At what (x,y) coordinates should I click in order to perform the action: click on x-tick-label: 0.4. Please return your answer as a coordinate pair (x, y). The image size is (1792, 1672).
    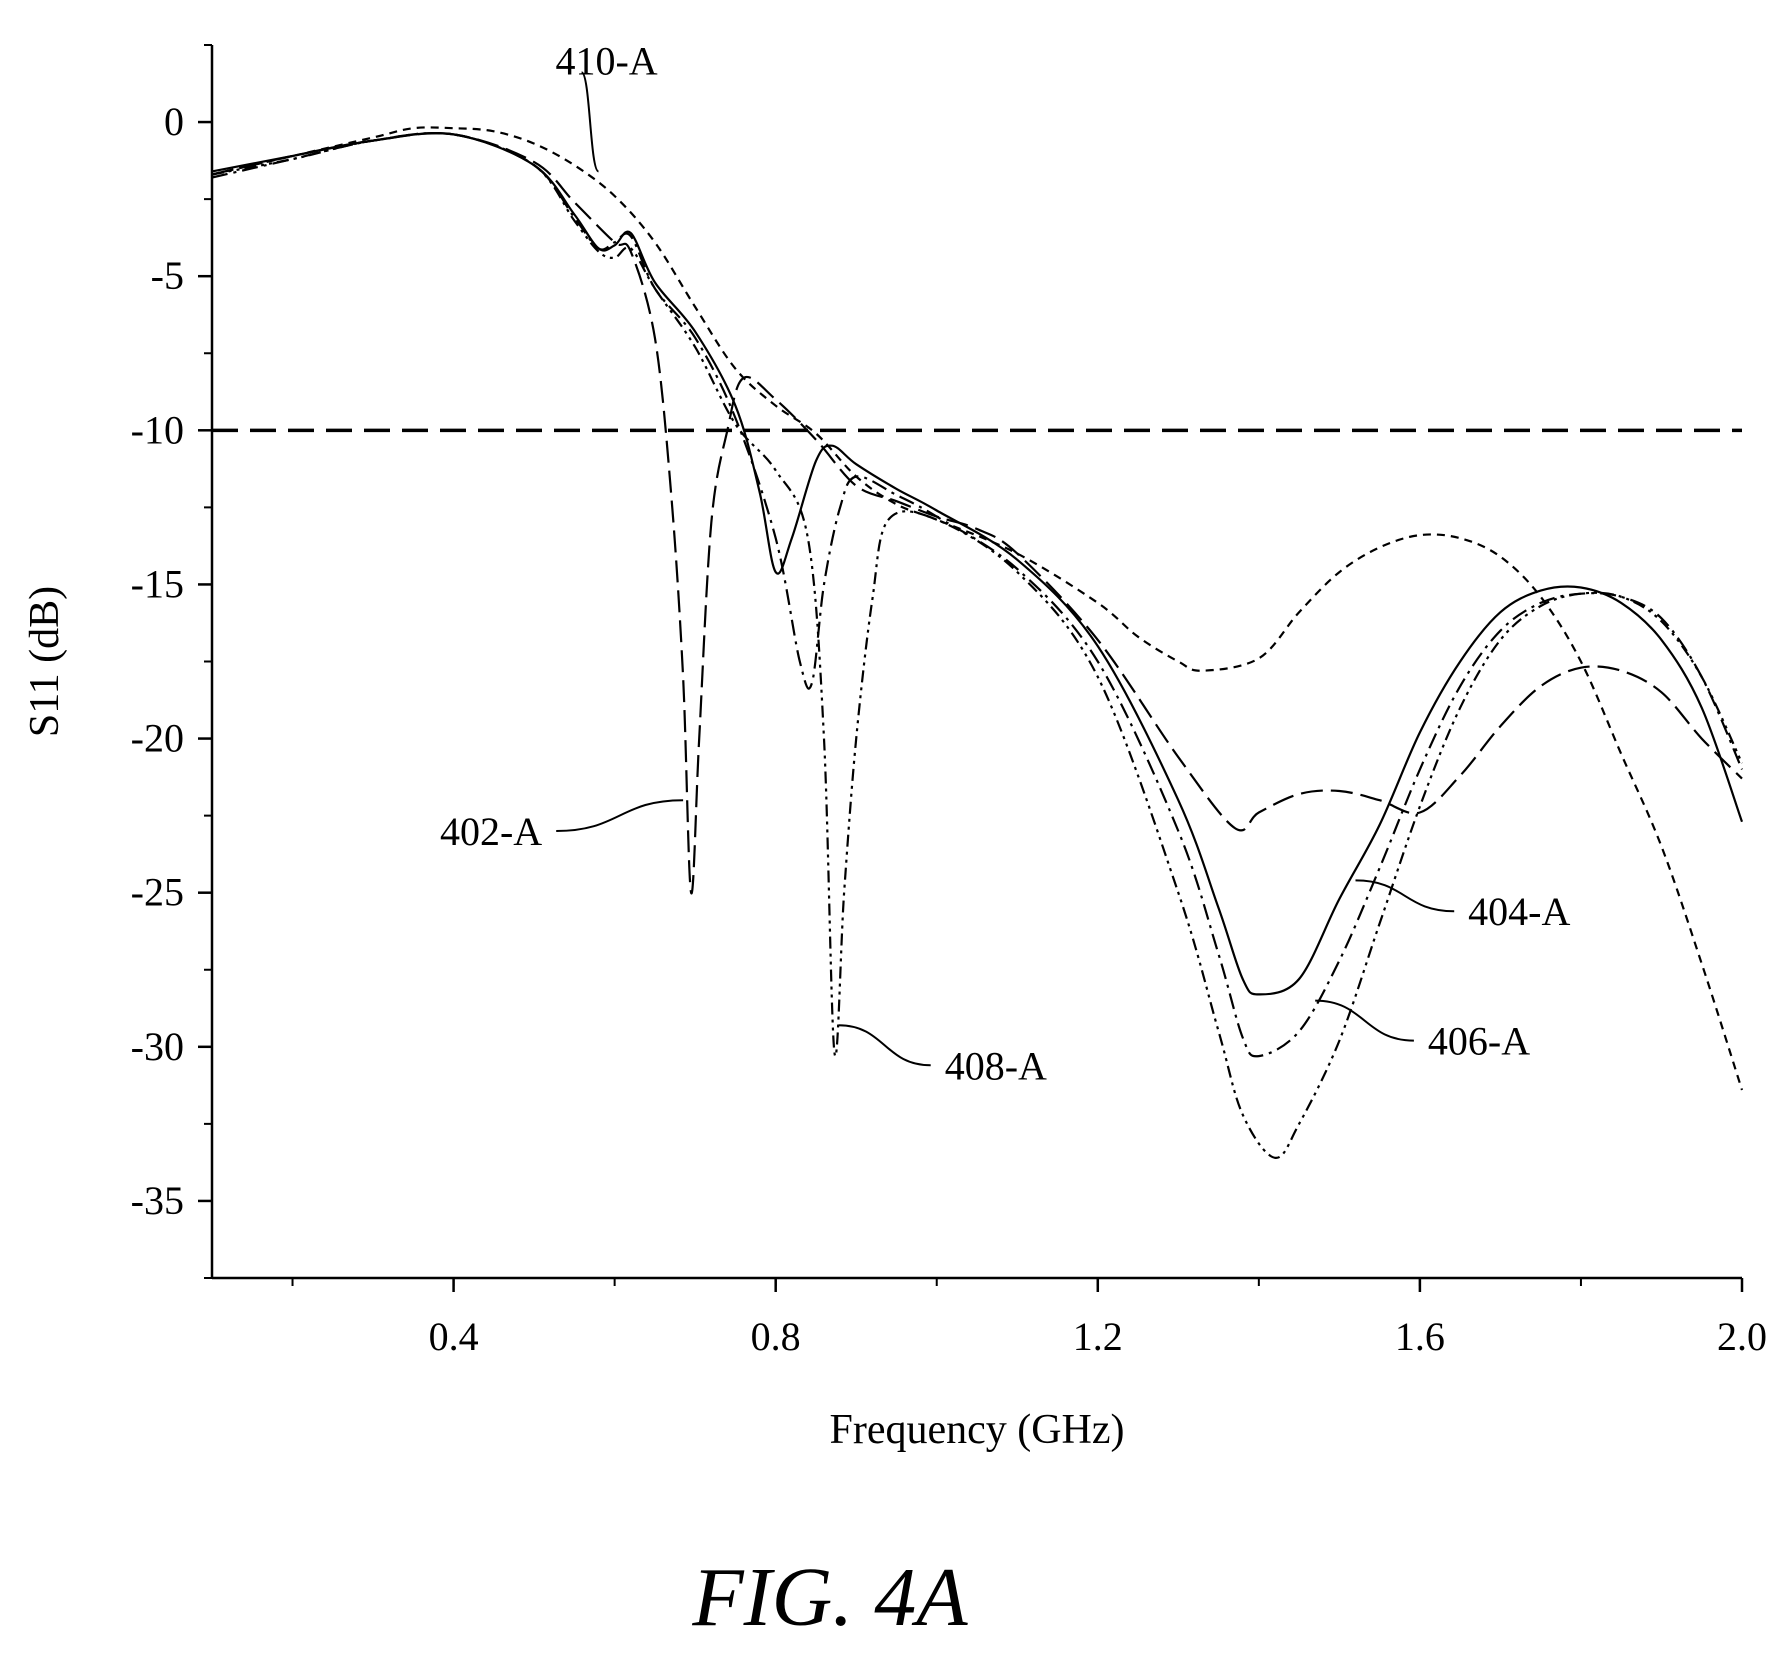
    Looking at the image, I should click on (454, 1336).